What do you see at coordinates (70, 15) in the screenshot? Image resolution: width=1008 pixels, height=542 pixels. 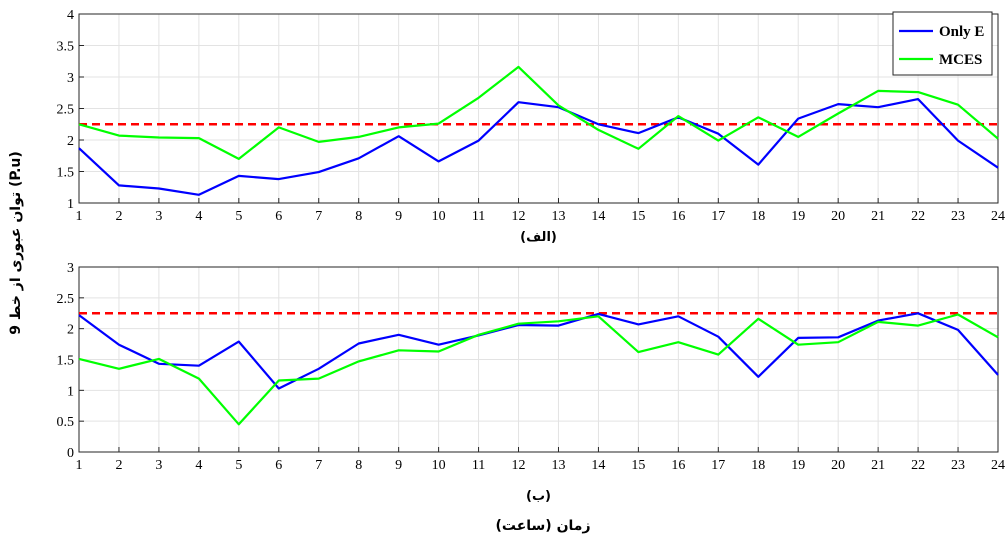 I see `y-tick-label: 4` at bounding box center [70, 15].